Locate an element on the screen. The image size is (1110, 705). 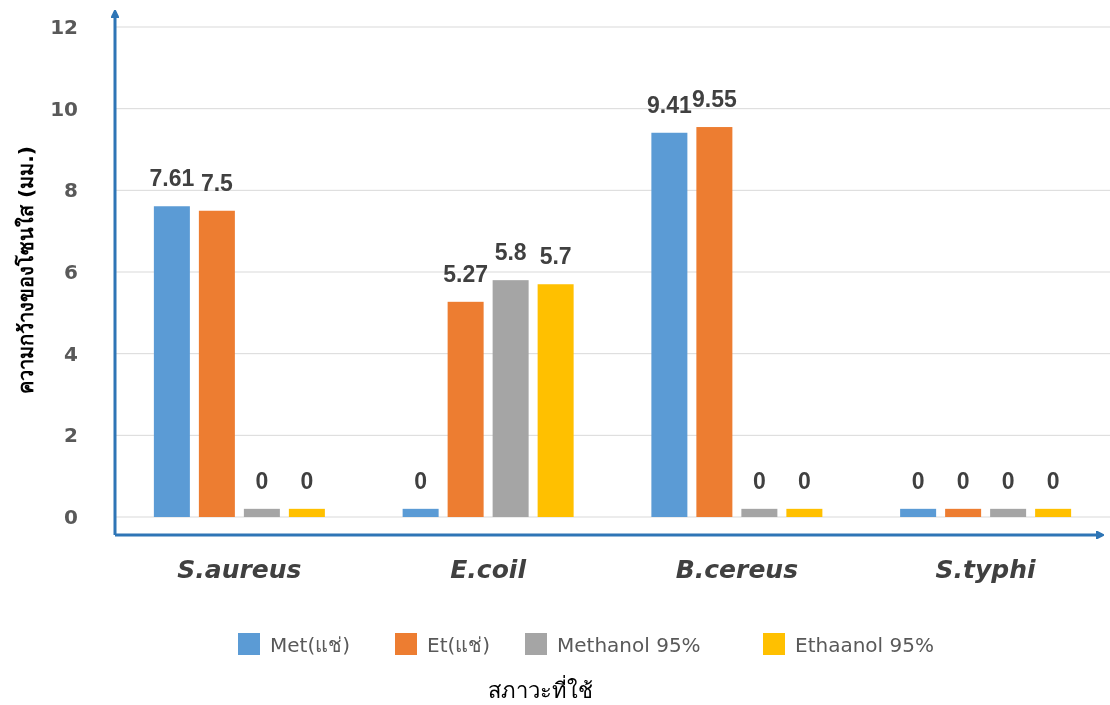
y-tick-label: 2 is located at coordinates (71, 435).